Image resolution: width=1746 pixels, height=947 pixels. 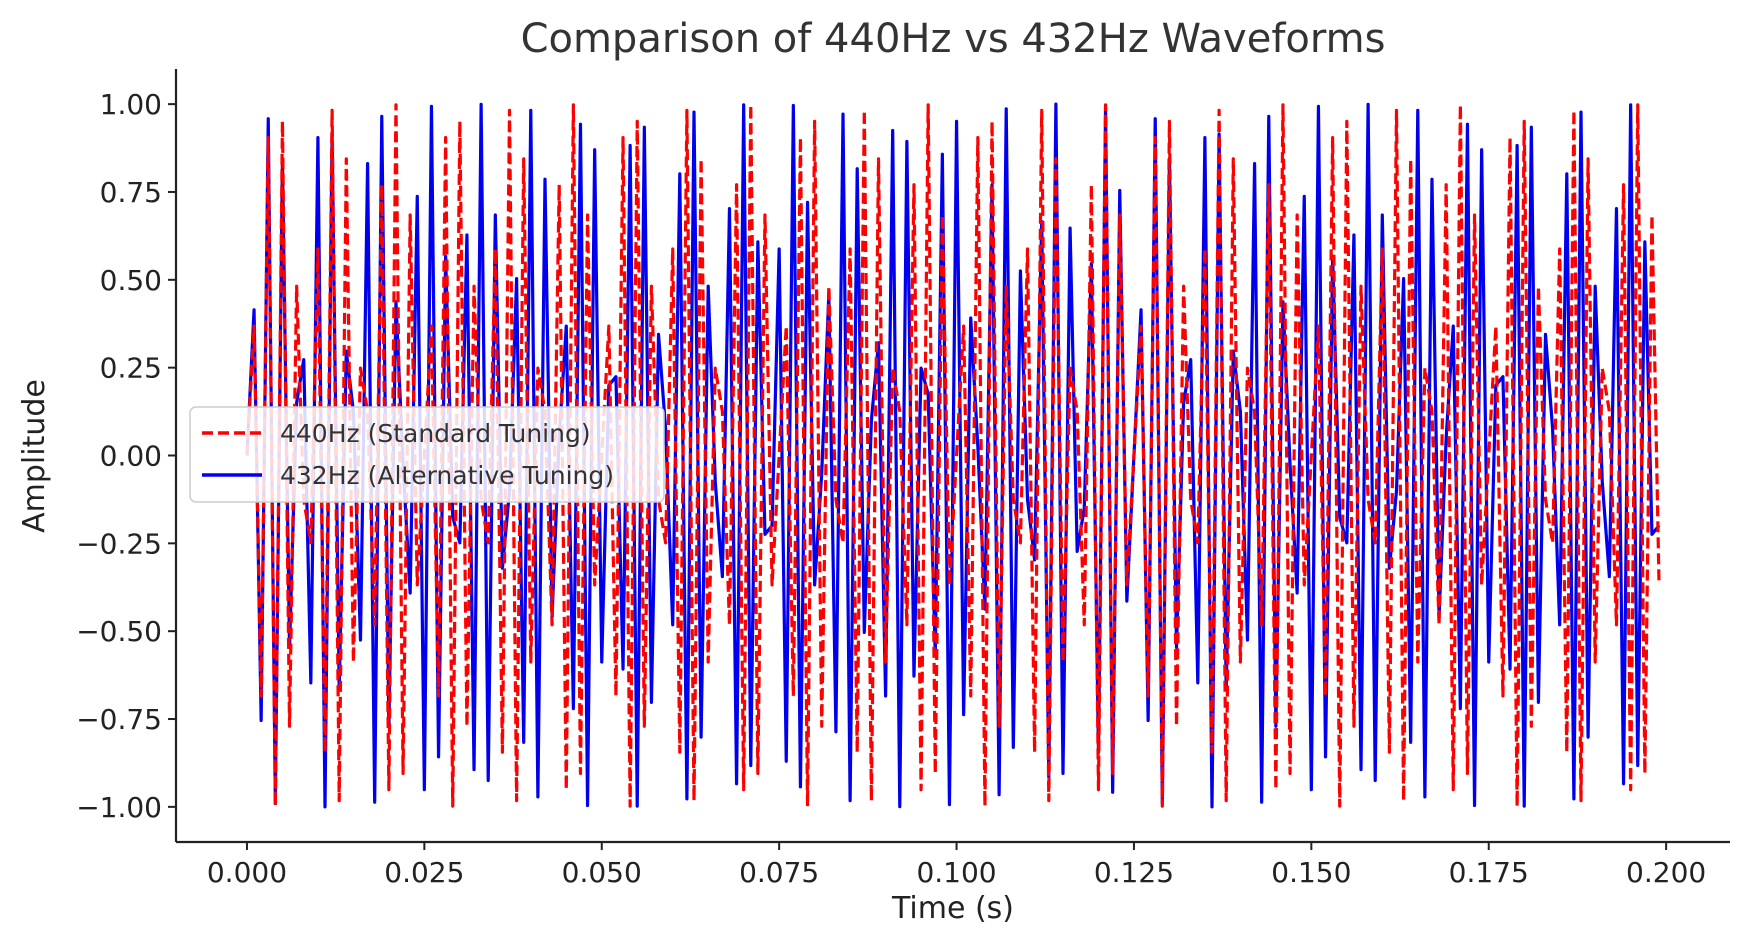 What do you see at coordinates (131, 456) in the screenshot?
I see `y-tick-label: 0.00` at bounding box center [131, 456].